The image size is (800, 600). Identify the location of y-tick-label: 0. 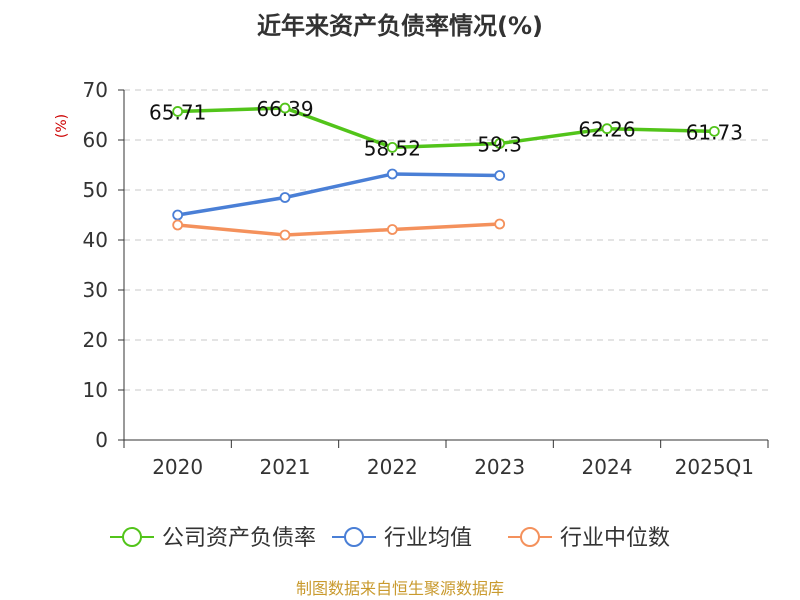
(101, 440).